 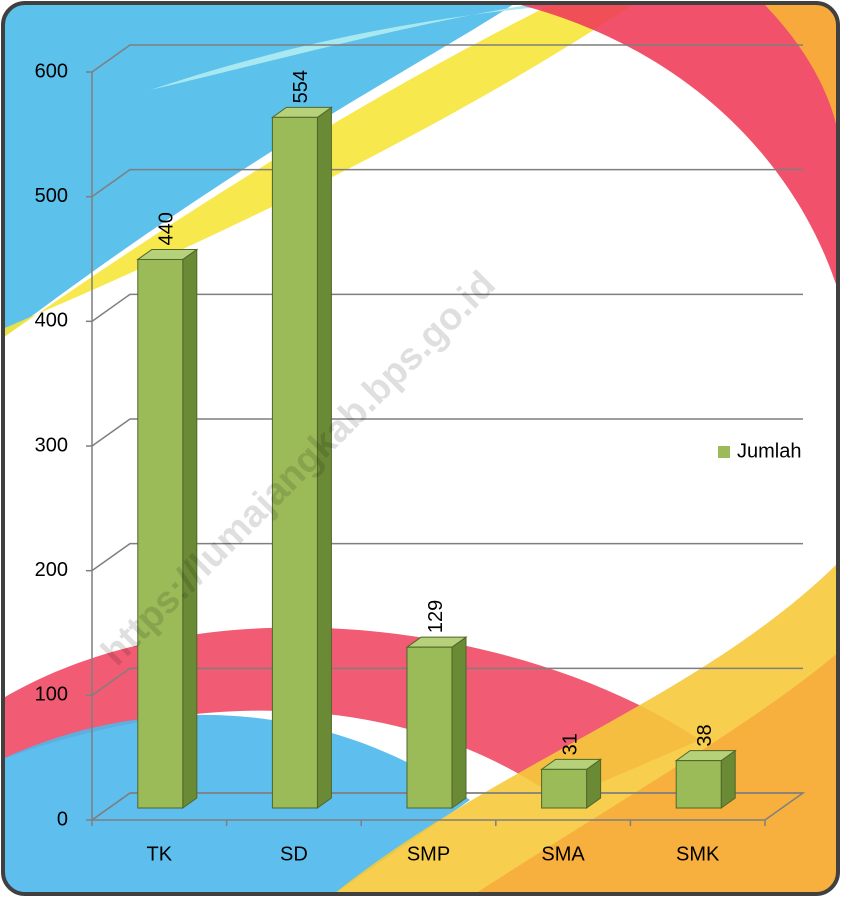 What do you see at coordinates (436, 616) in the screenshot?
I see `value-label: 129` at bounding box center [436, 616].